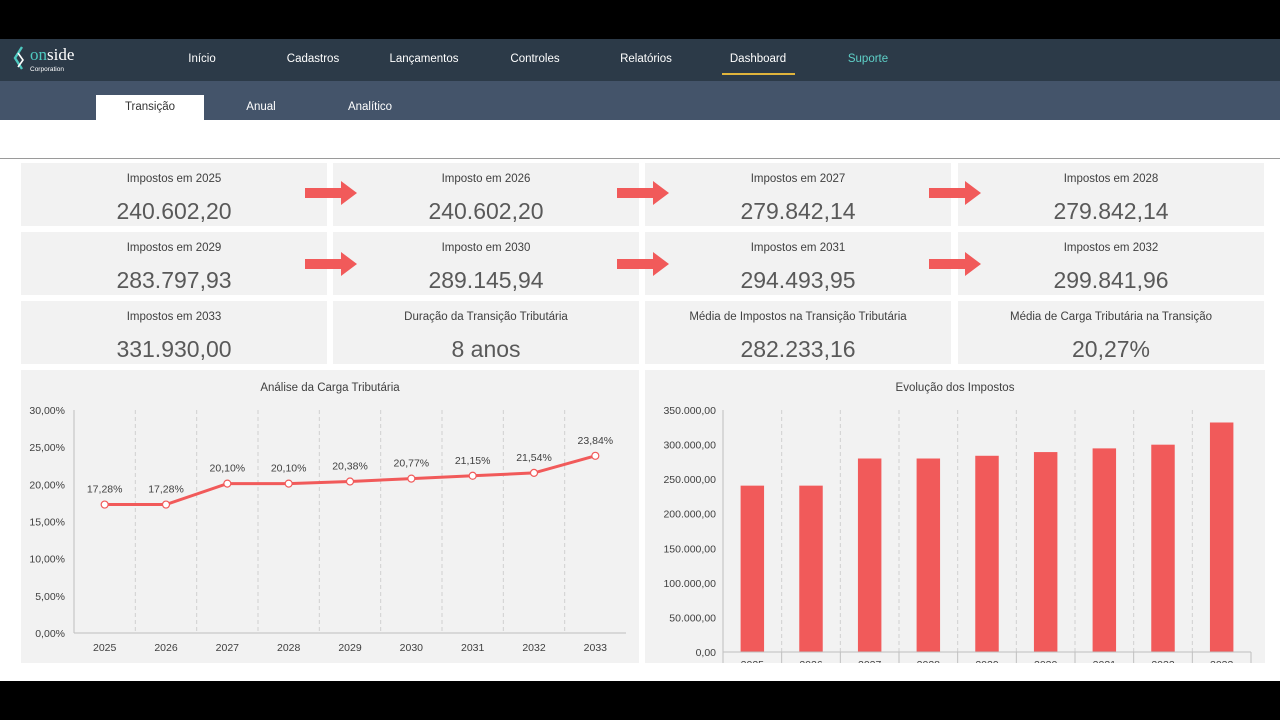 Image resolution: width=1280 pixels, height=720 pixels. What do you see at coordinates (202, 59) in the screenshot?
I see `nav-item-inicio: Início` at bounding box center [202, 59].